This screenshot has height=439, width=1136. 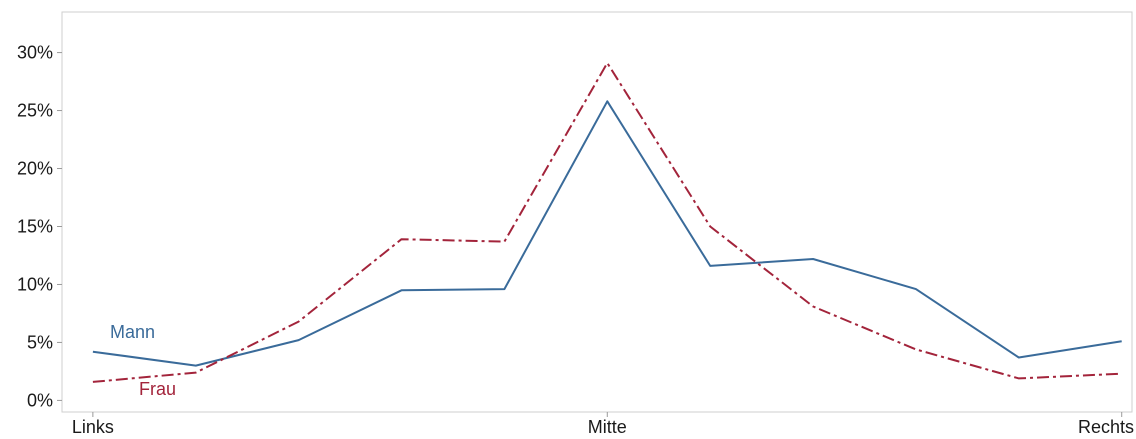 What do you see at coordinates (35, 284) in the screenshot?
I see `y-tick-label: 10%` at bounding box center [35, 284].